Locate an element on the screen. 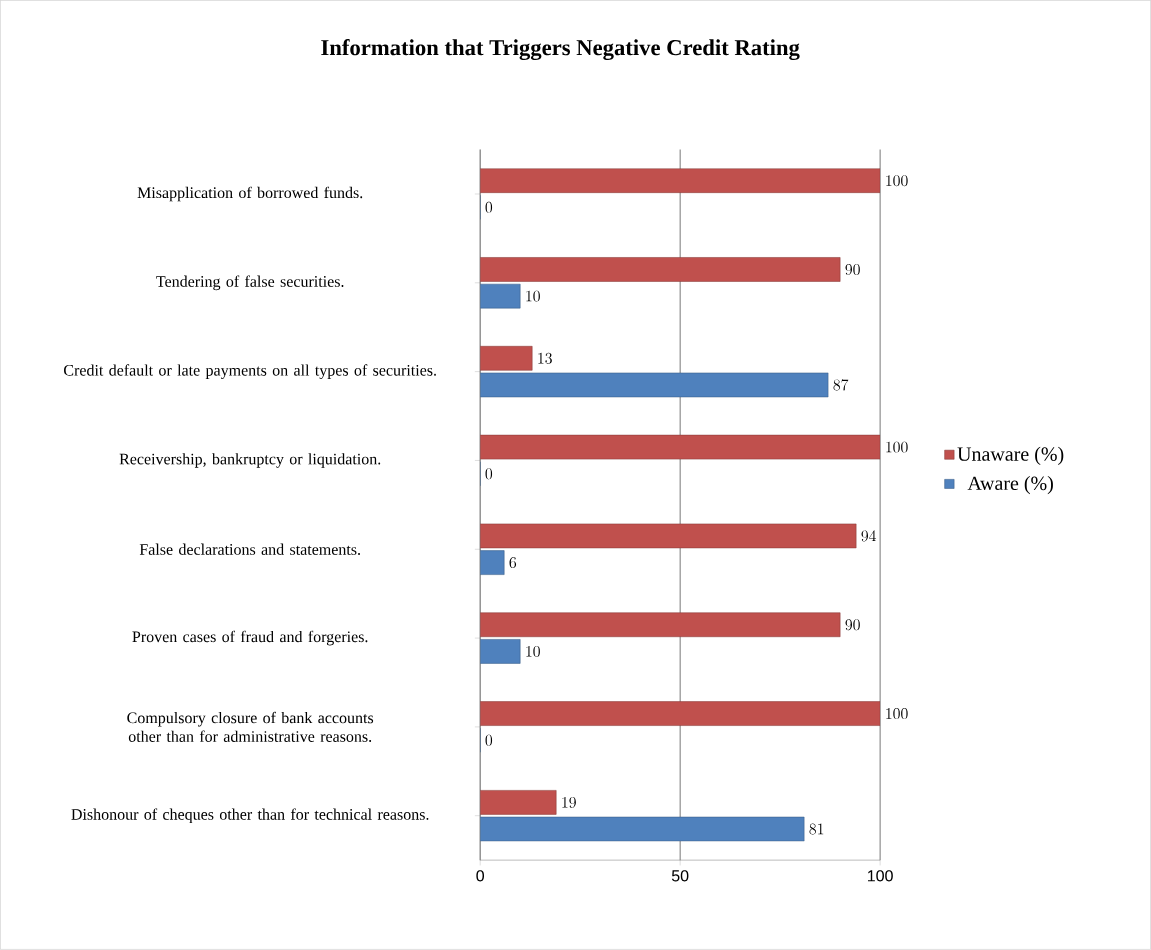  y-tick-label: Dishonour of cheques other than for technical reasons. is located at coordinates (250, 816).